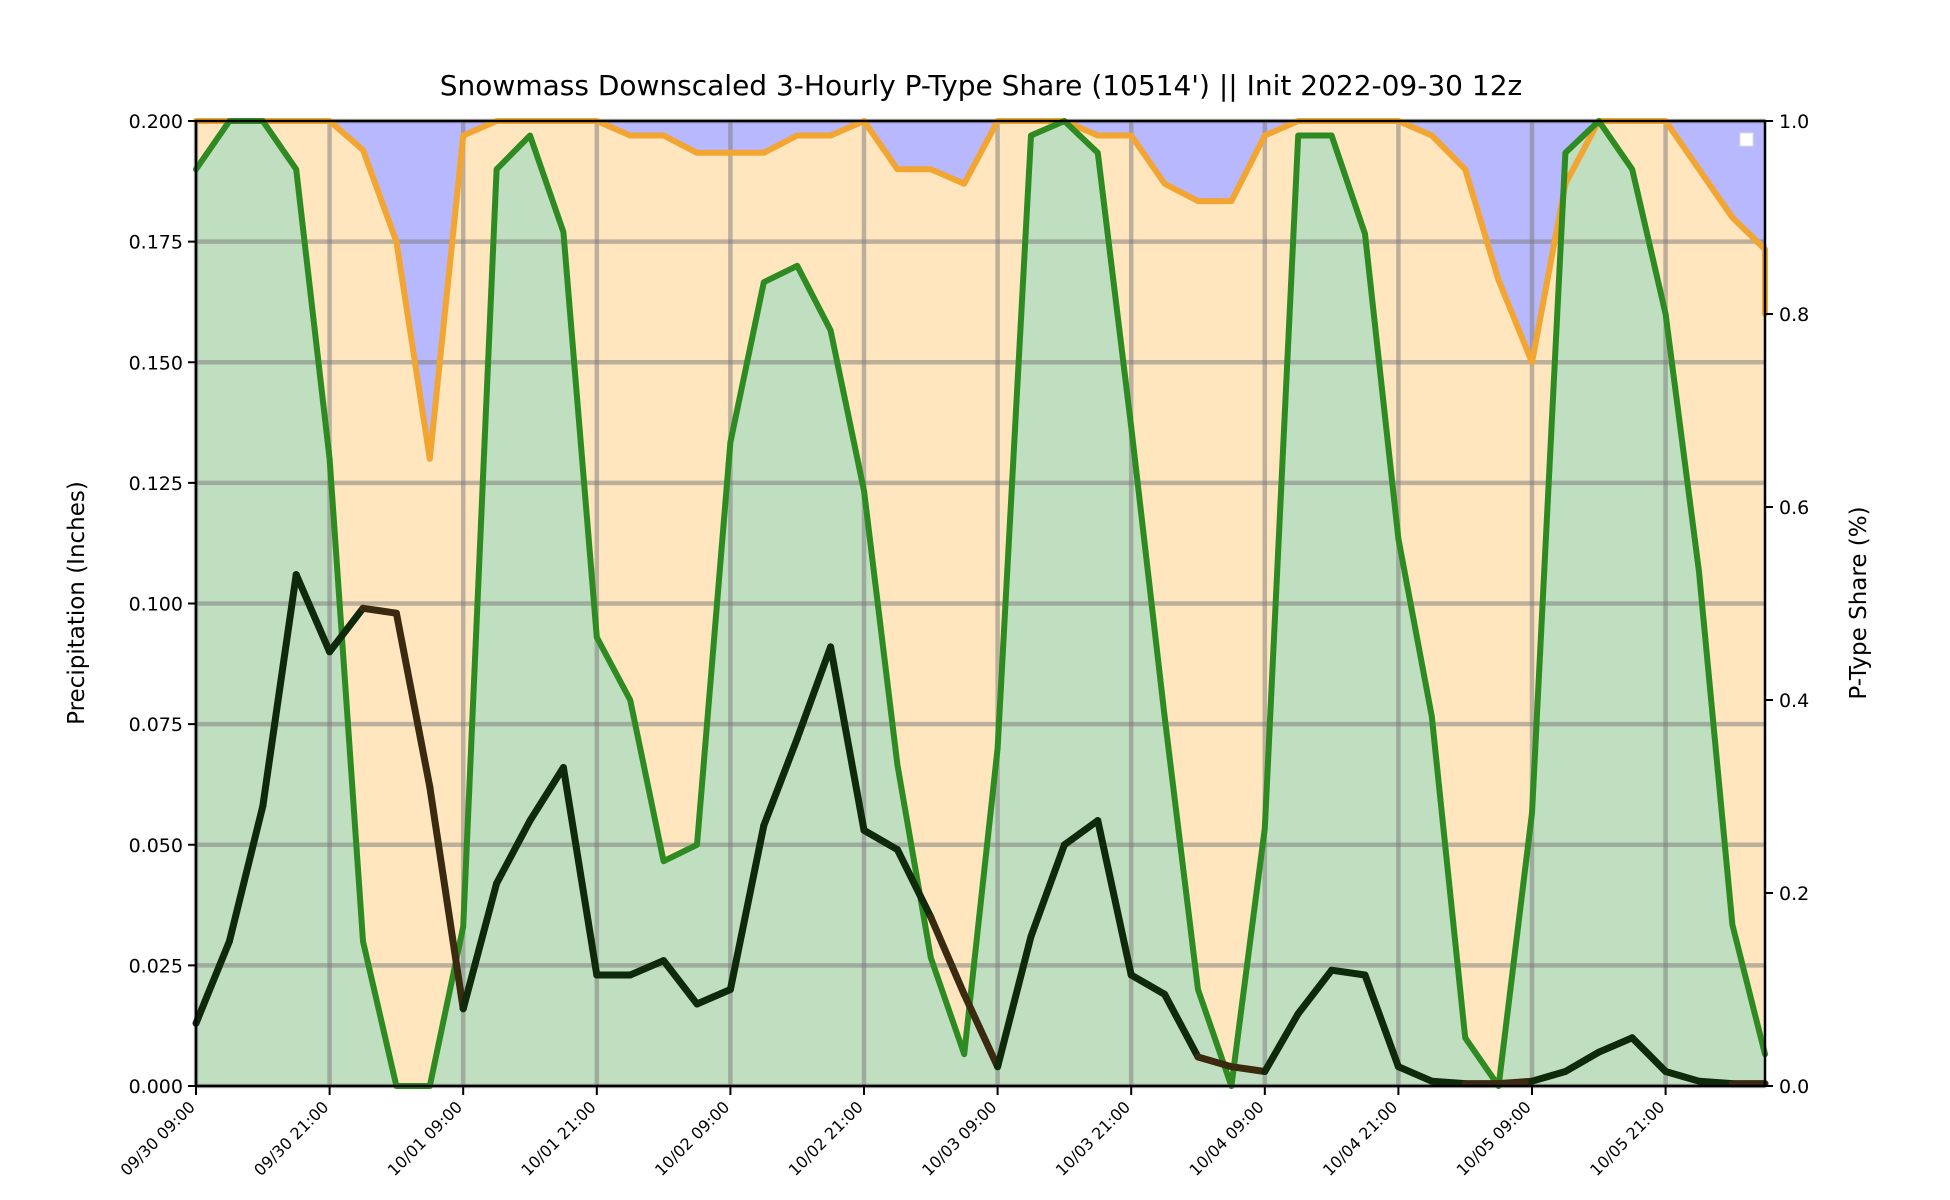  Describe the element at coordinates (156, 605) in the screenshot. I see `left-tick-label: 0.100` at that location.